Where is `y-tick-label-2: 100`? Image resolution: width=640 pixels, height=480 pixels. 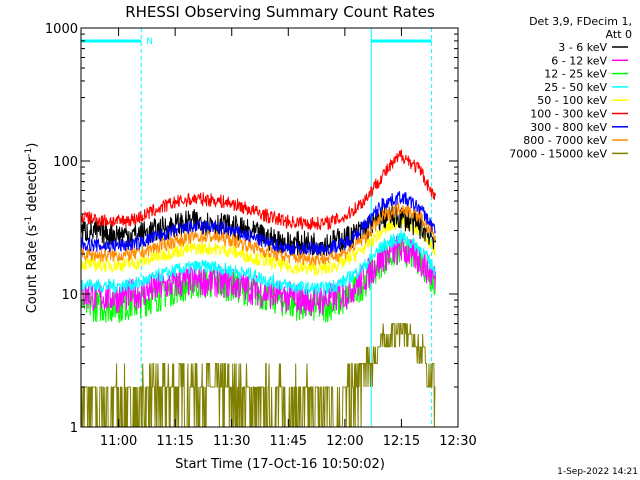 y-tick-label-2: 100 is located at coordinates (65, 162).